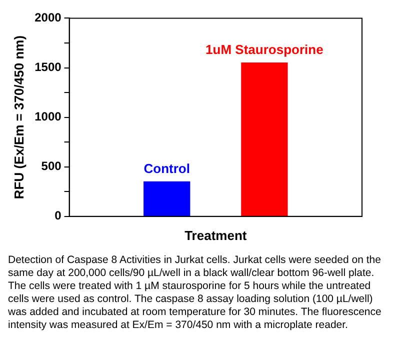  Describe the element at coordinates (58, 215) in the screenshot. I see `y-tick-label: 0` at that location.